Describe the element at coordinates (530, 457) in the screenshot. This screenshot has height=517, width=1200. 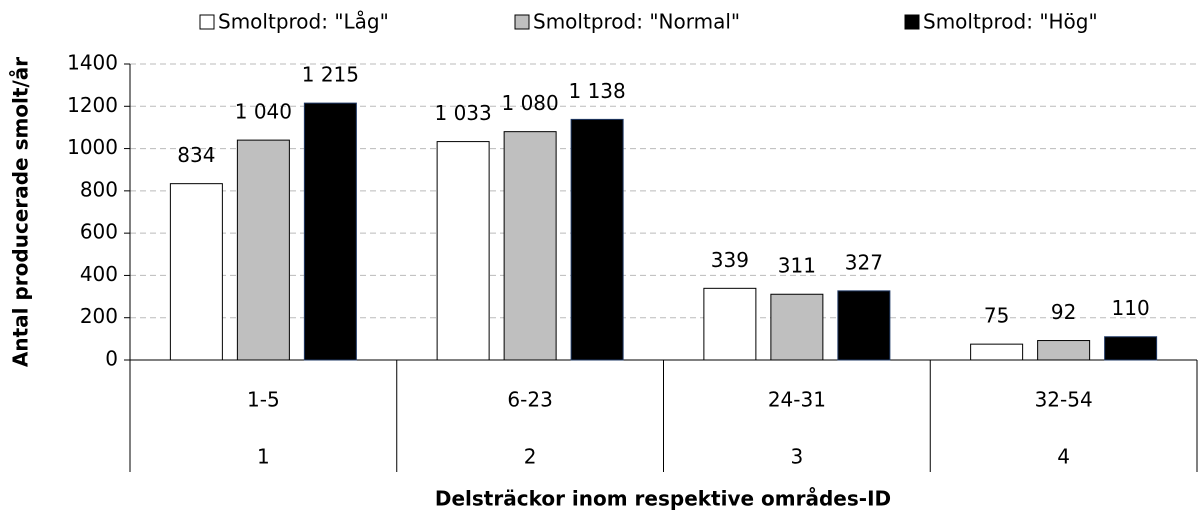
I see `group-label: 2` at that location.